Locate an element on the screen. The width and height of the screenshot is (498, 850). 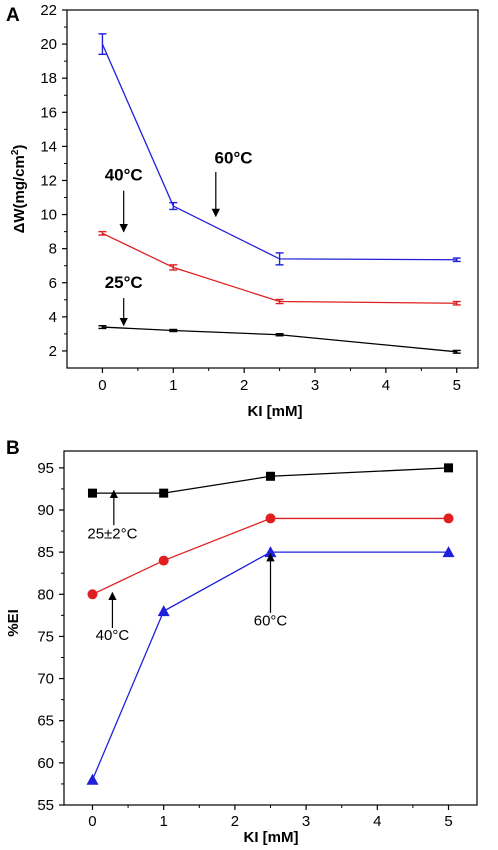
panel-a-annotation-label: 60°C is located at coordinates (234, 157).